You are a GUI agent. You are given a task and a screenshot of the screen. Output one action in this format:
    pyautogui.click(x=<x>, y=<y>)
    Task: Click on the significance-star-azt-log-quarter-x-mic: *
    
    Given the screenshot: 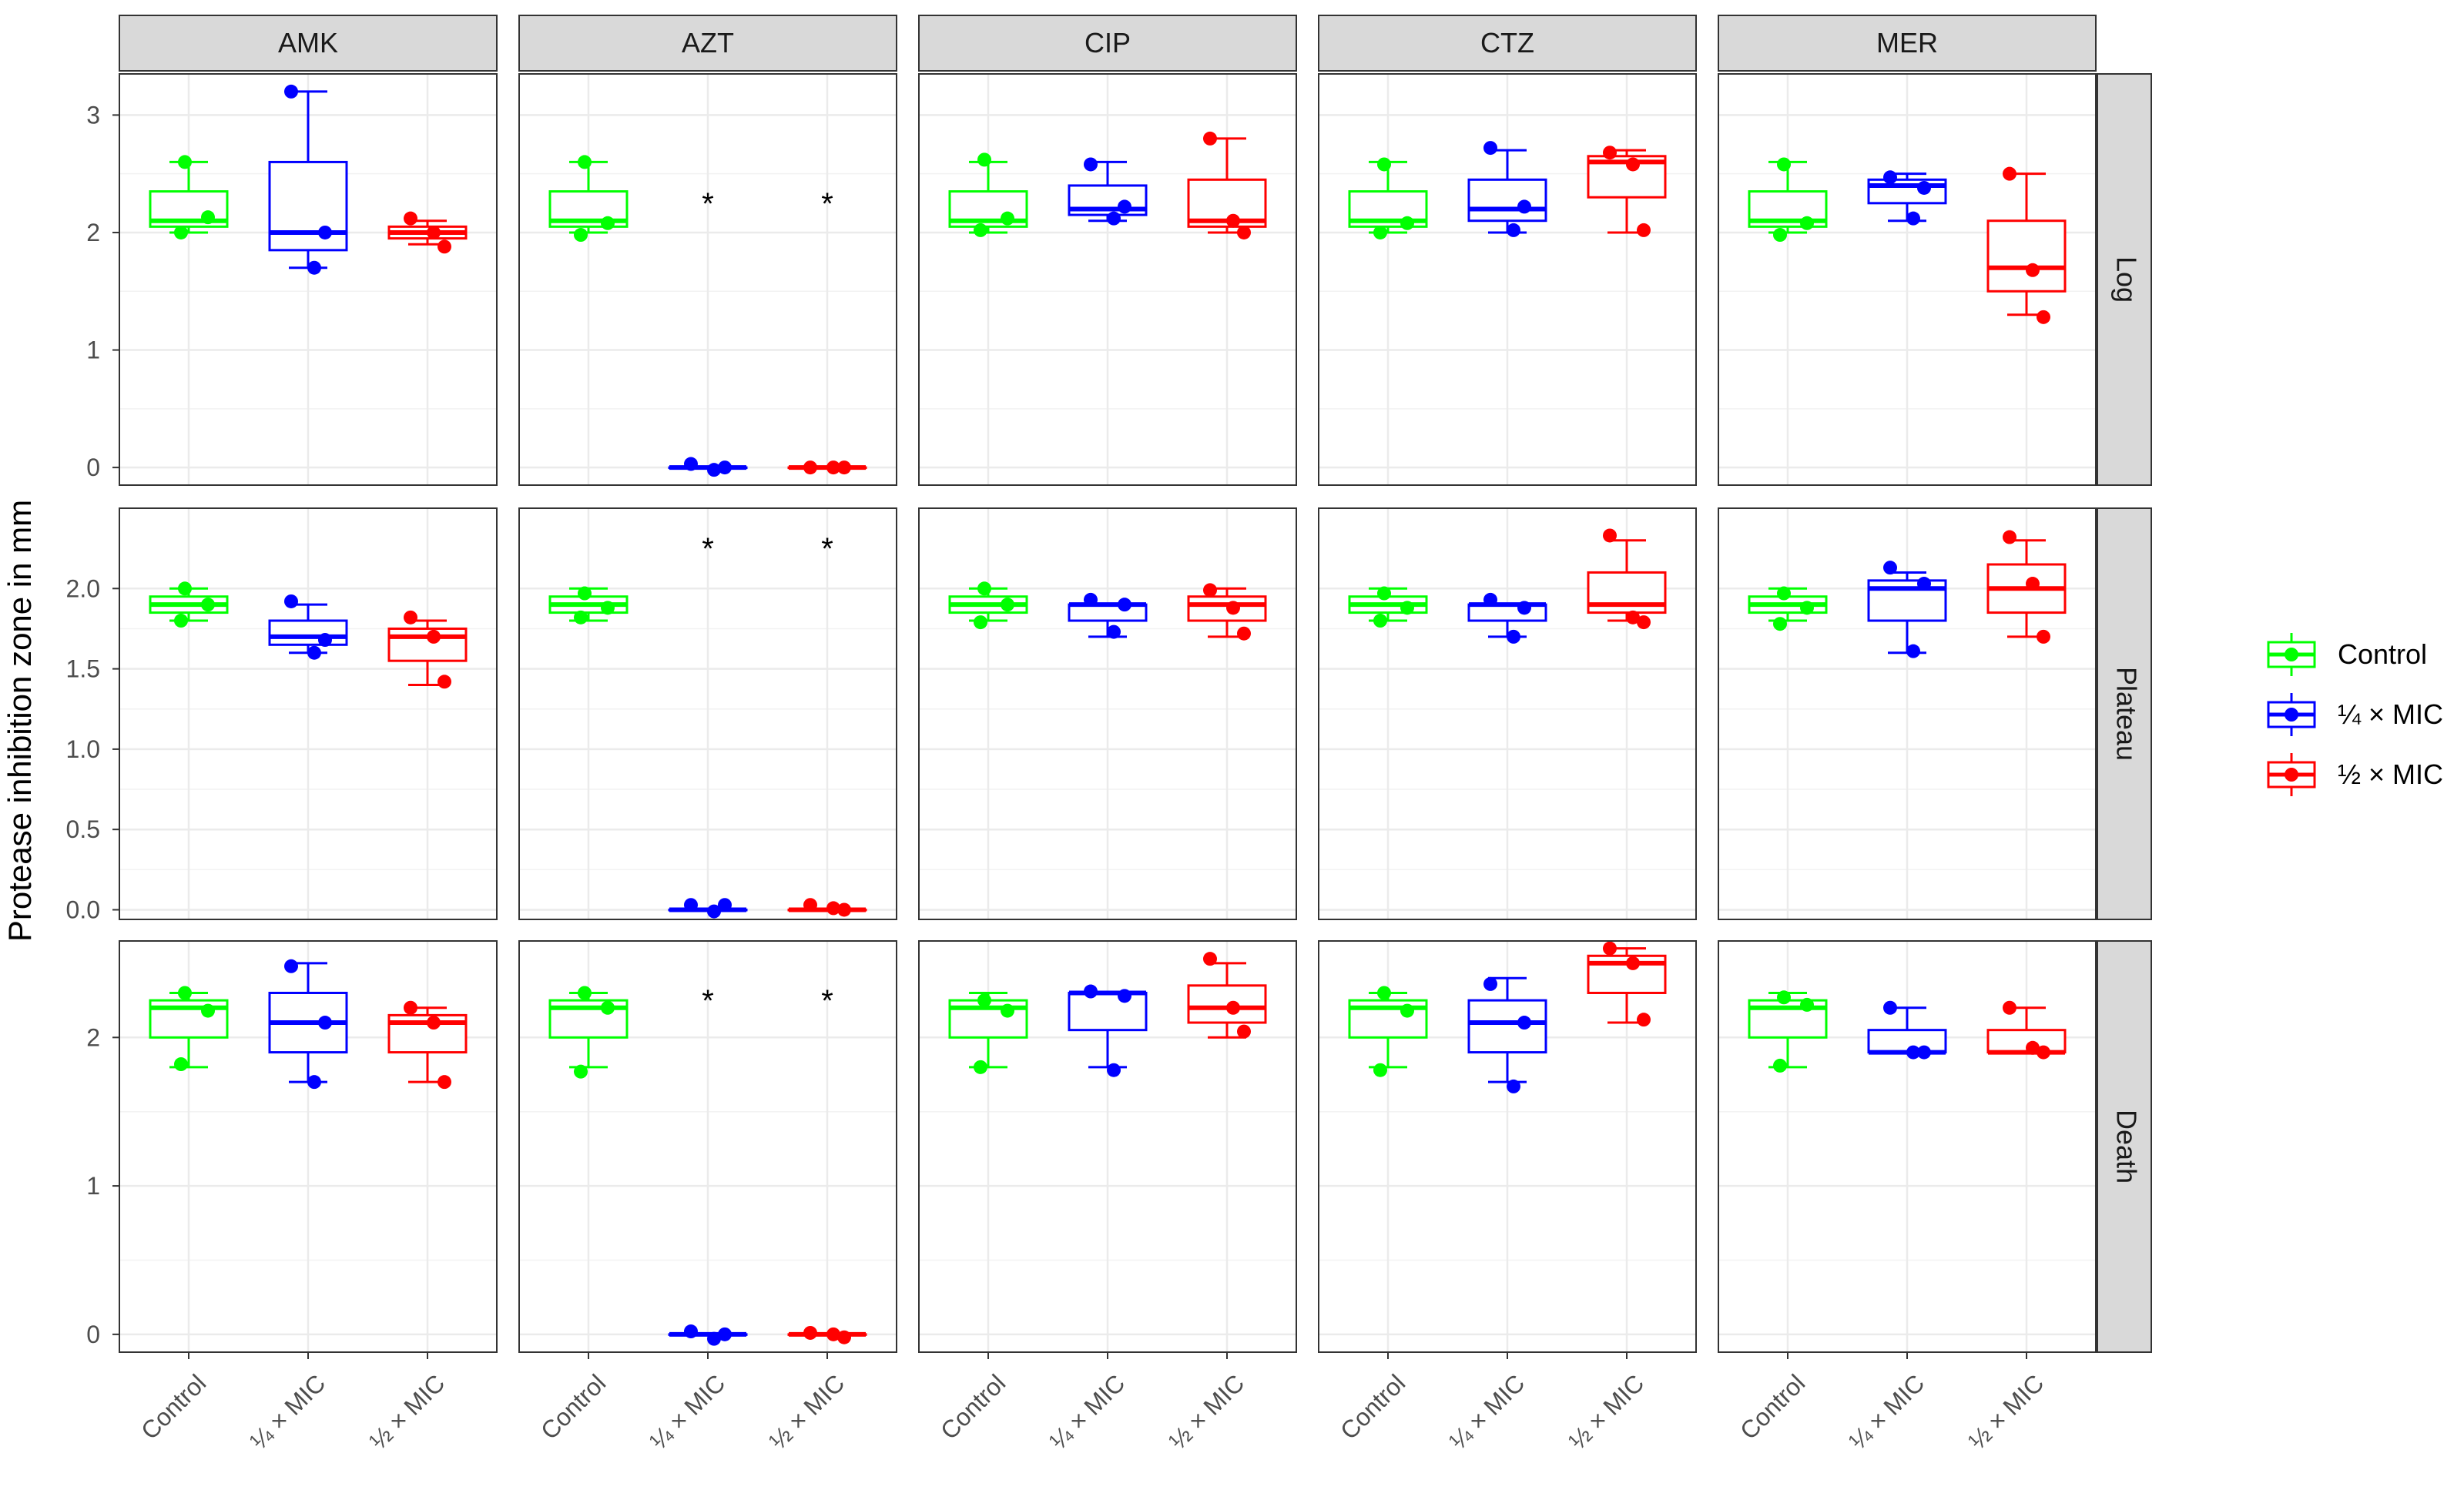 What is the action you would take?
    pyautogui.click(x=708, y=204)
    